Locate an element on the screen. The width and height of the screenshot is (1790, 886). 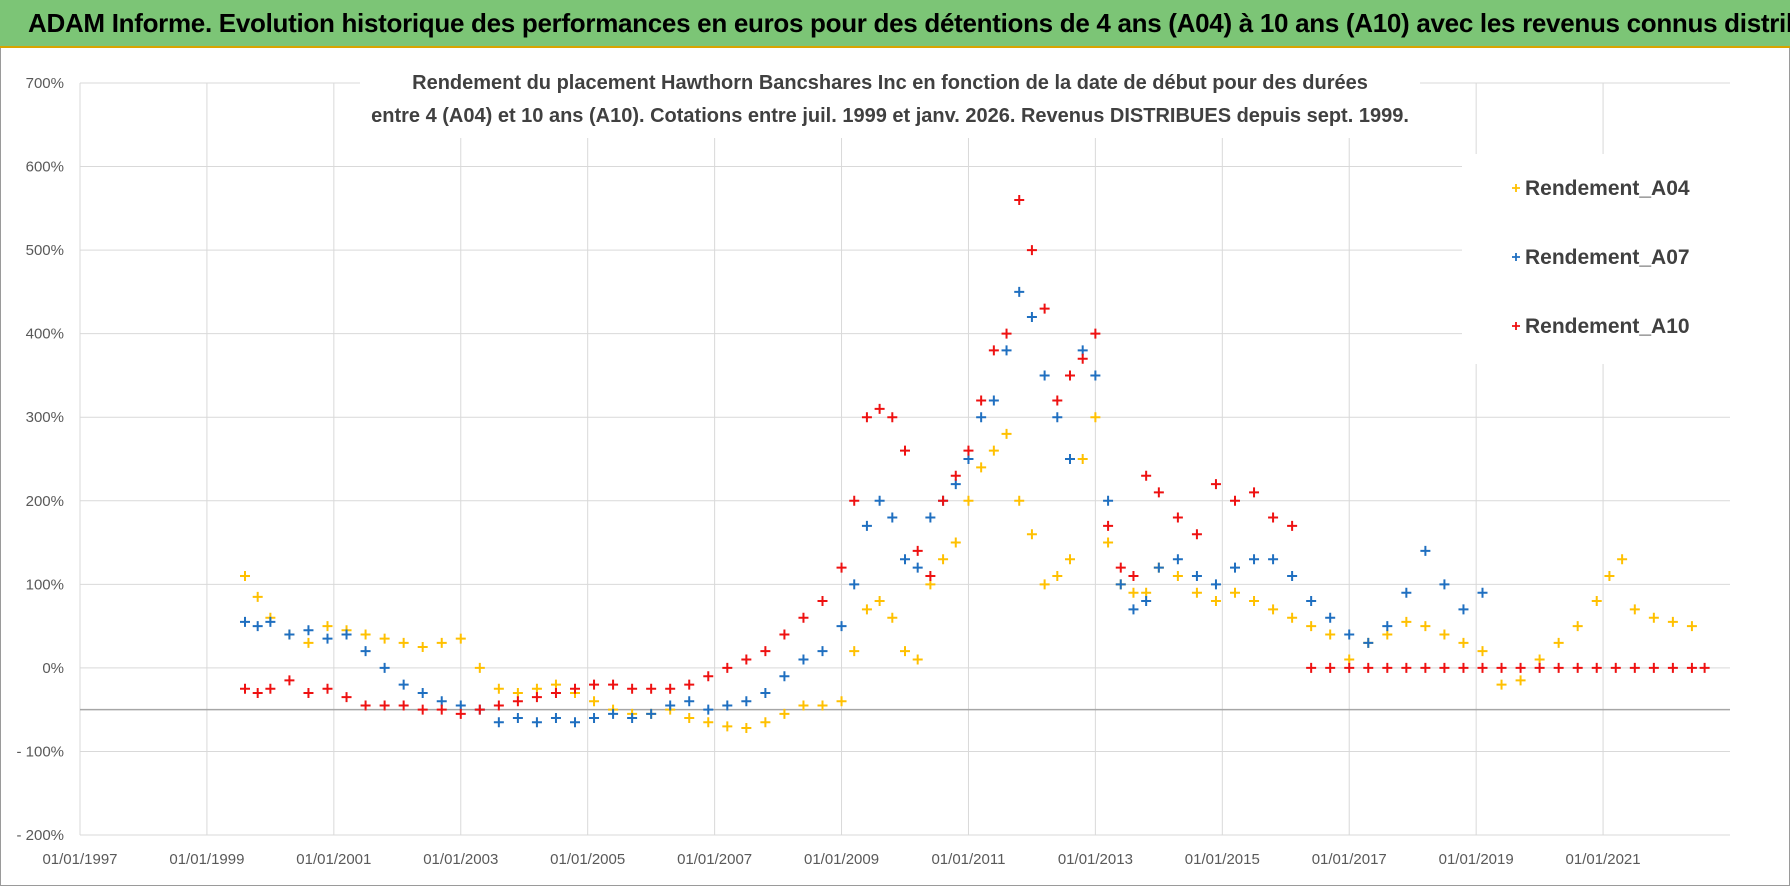
y-tick-label: 700% is located at coordinates (45, 83).